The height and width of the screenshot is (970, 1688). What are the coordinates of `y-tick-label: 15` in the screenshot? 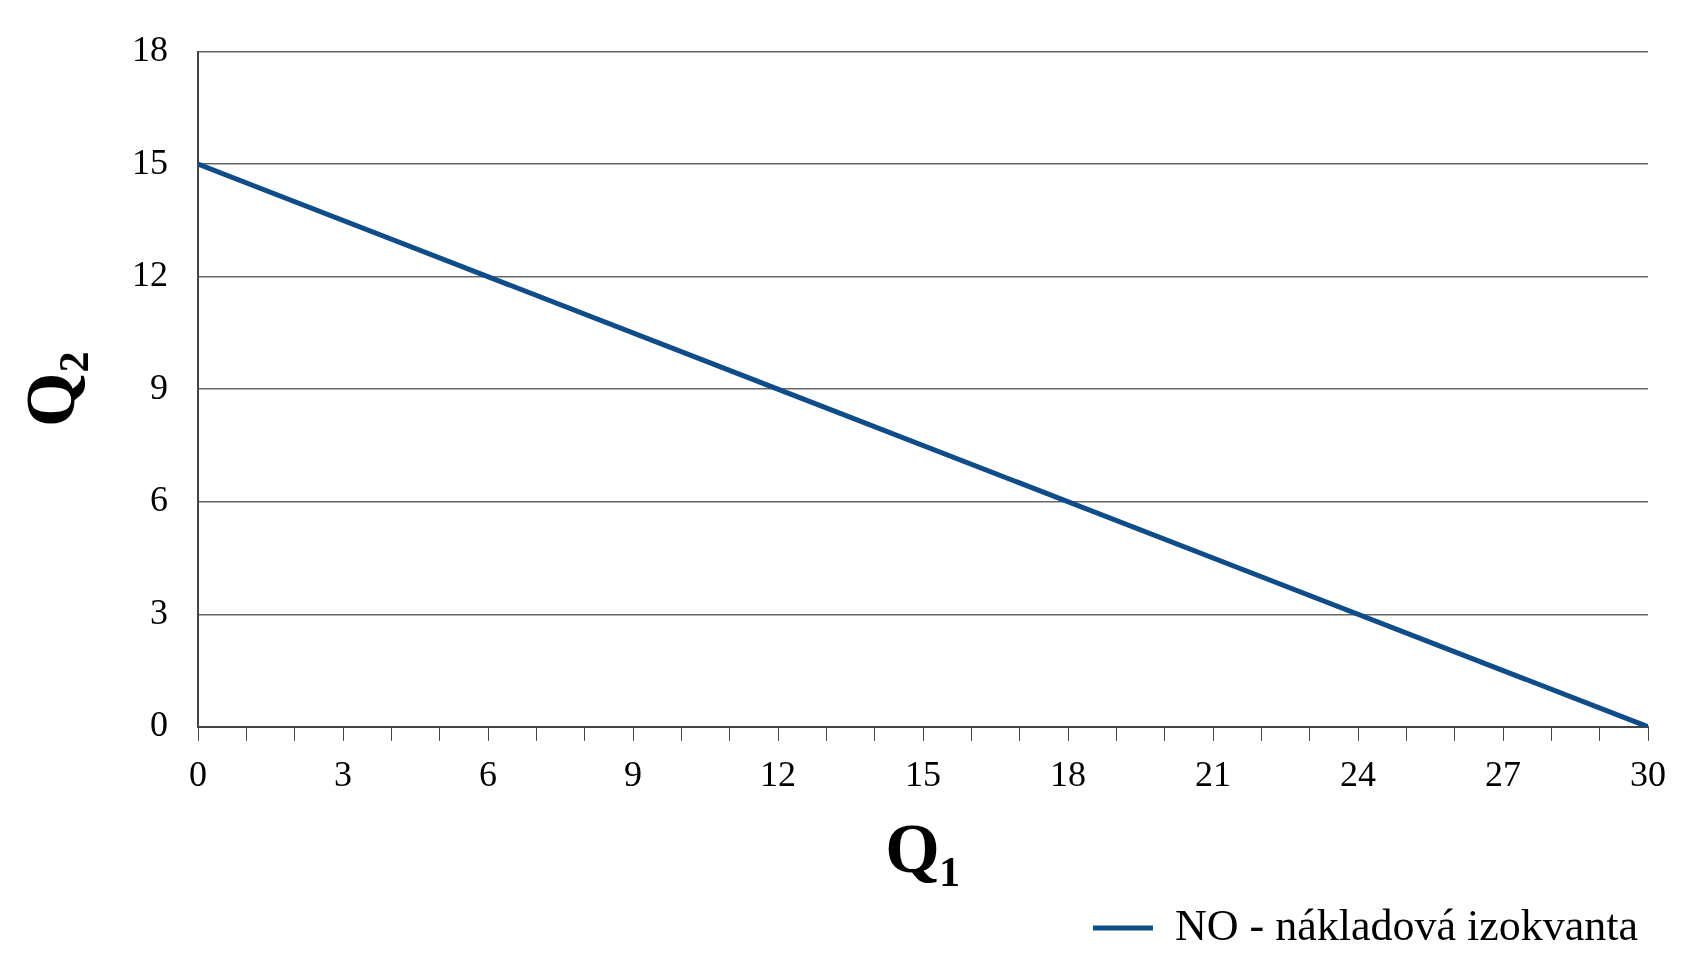 It's located at (150, 161).